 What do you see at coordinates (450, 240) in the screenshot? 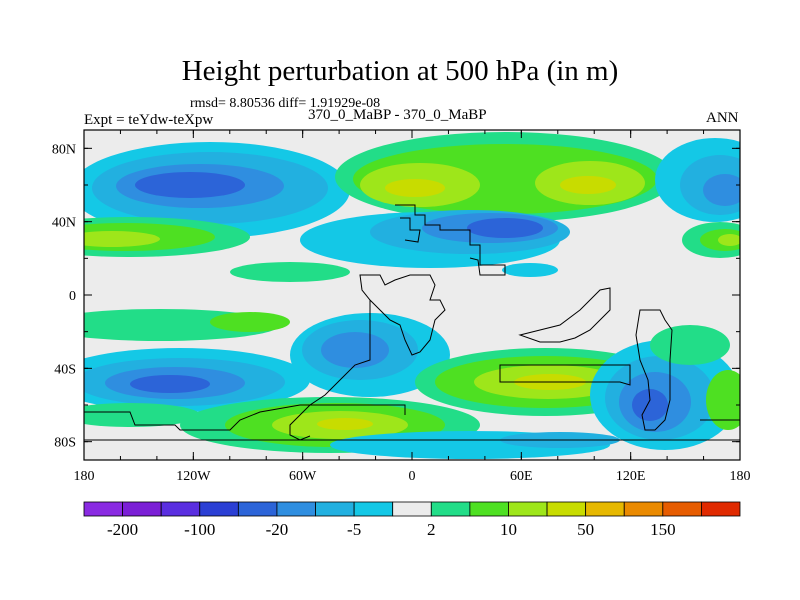
I see `eurasia-coast` at bounding box center [450, 240].